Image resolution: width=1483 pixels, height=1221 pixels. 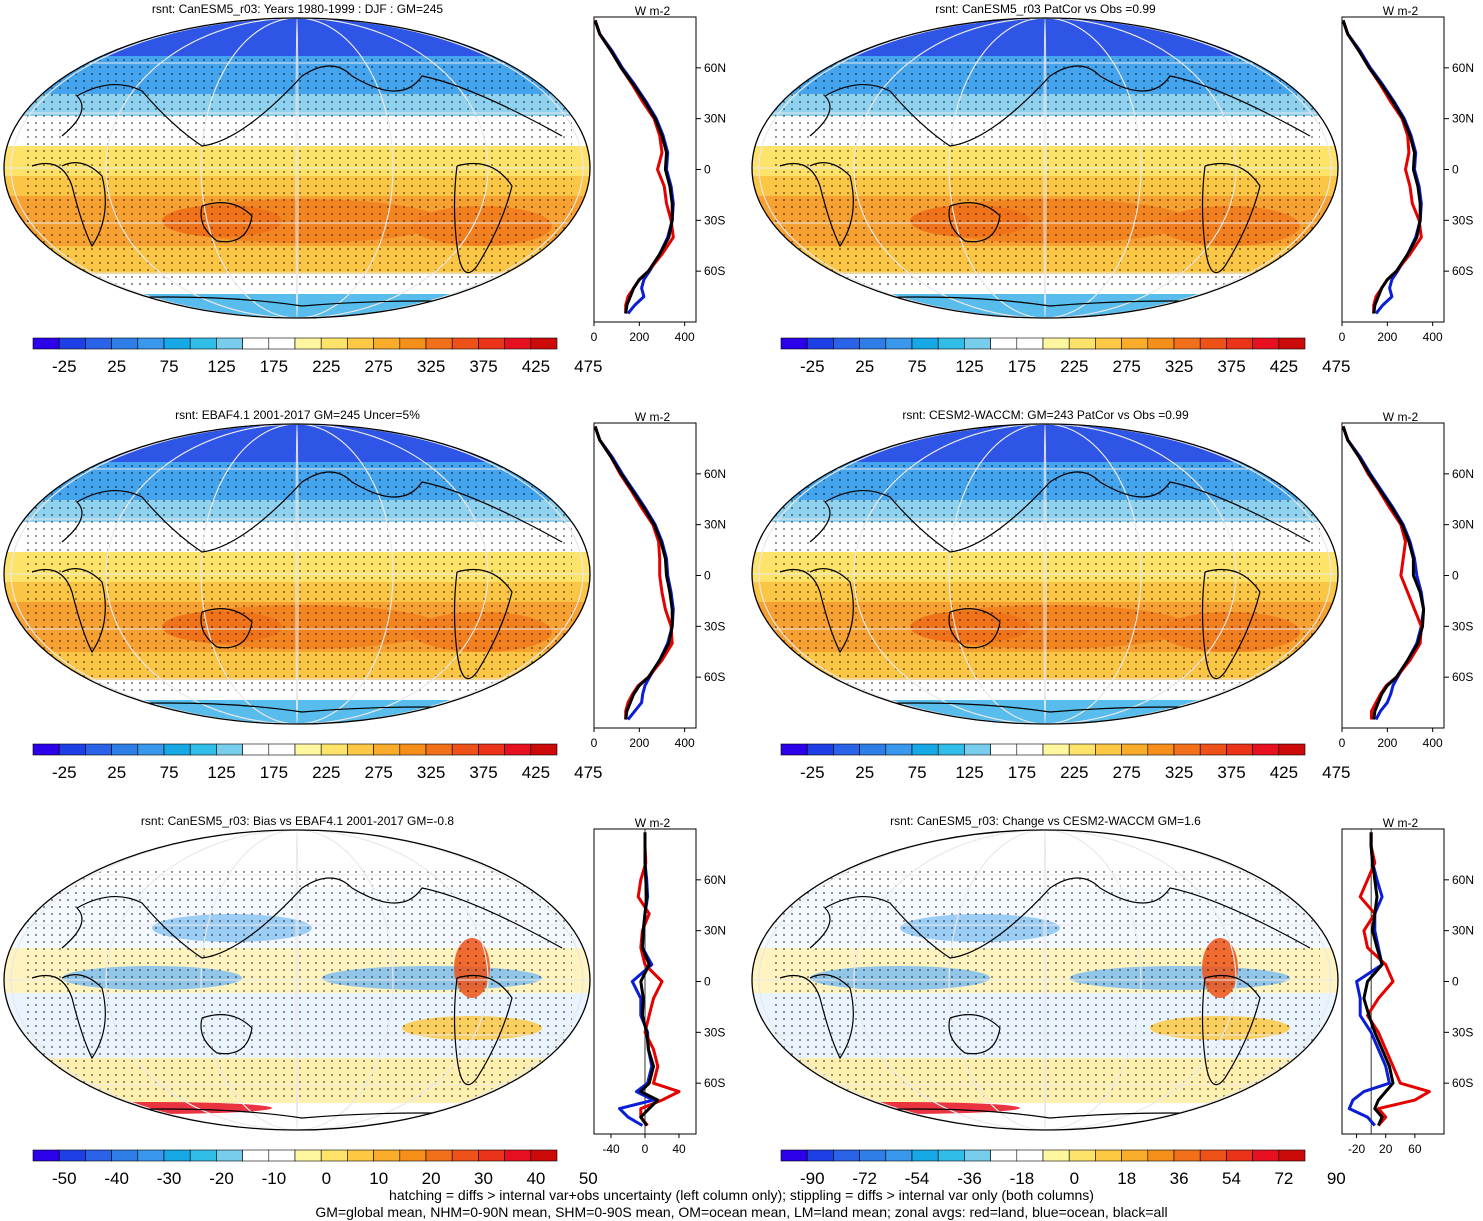 What do you see at coordinates (1336, 772) in the screenshot?
I see `colorbar-tick-label: 475` at bounding box center [1336, 772].